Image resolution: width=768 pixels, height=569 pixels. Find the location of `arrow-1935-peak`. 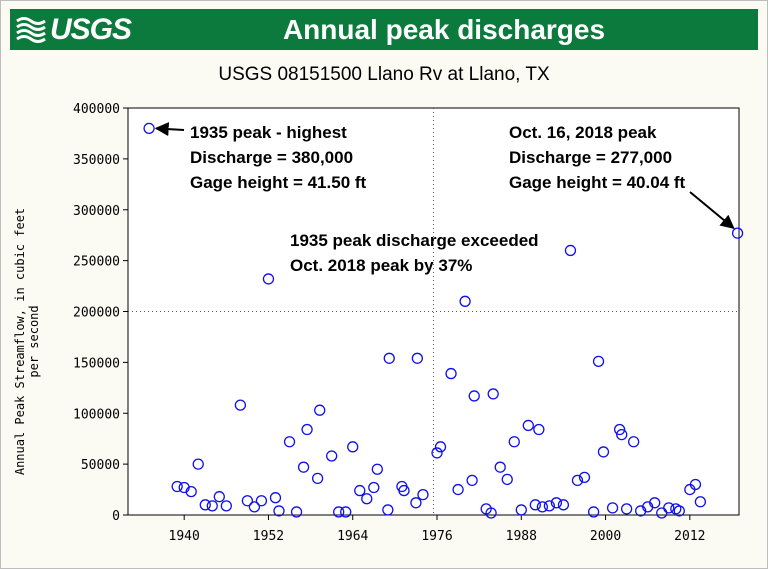

arrow-1935-peak is located at coordinates (169, 129).